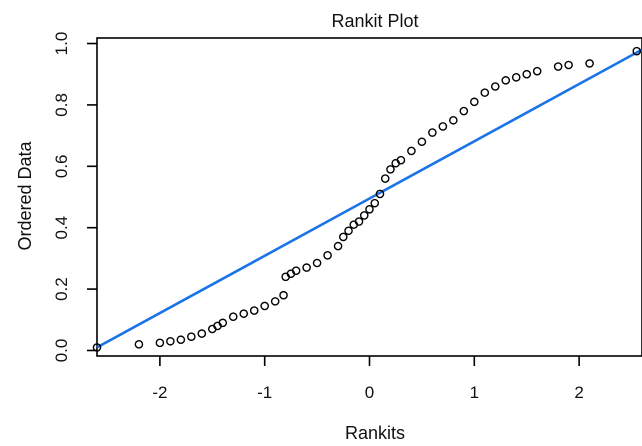 The height and width of the screenshot is (446, 642). Describe the element at coordinates (61, 228) in the screenshot. I see `y-tick-label: 0.4` at that location.